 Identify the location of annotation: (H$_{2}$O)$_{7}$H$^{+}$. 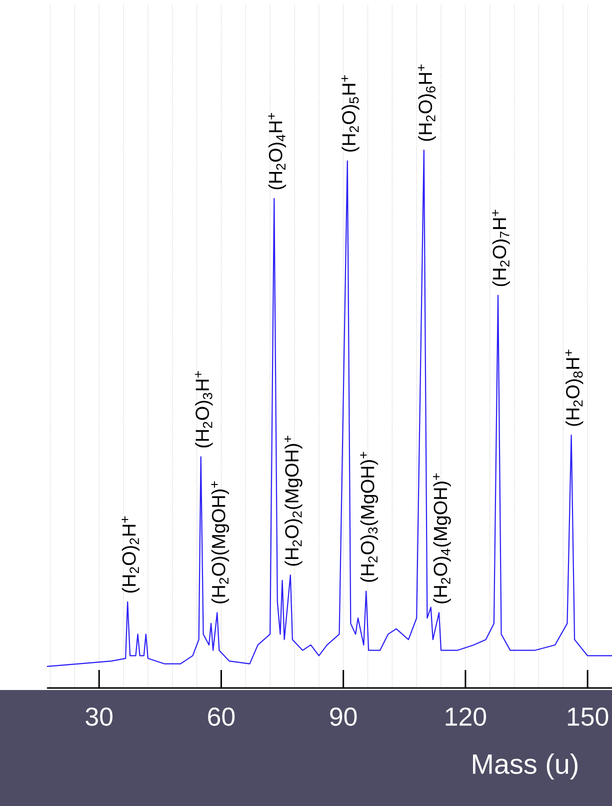
(501, 248).